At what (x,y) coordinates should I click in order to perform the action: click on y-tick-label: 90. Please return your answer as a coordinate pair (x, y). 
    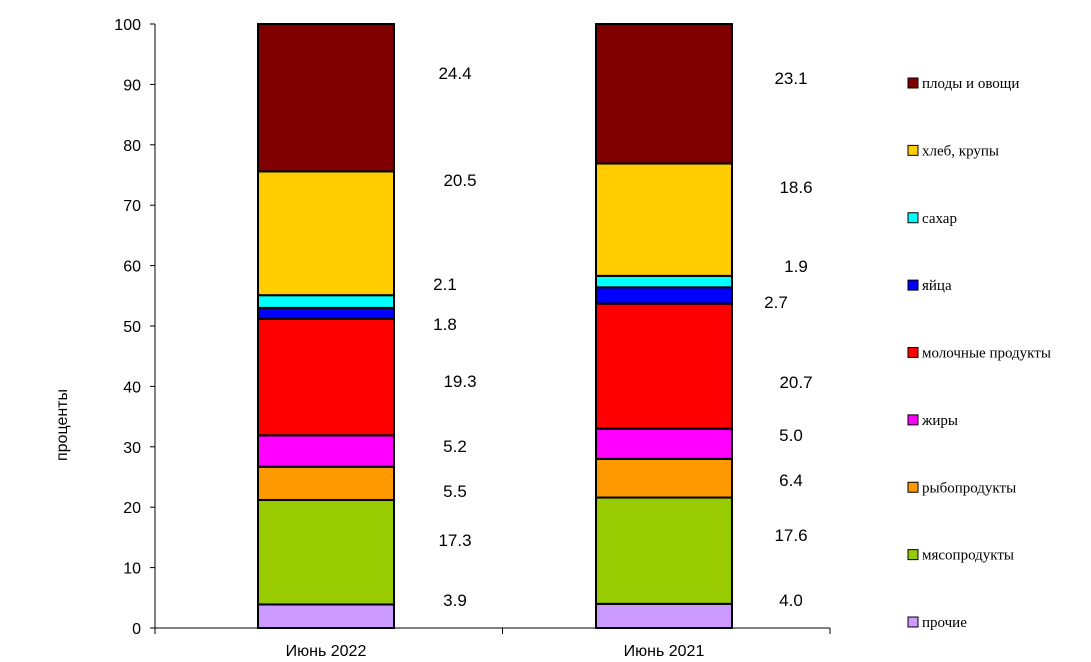
    Looking at the image, I should click on (132, 85).